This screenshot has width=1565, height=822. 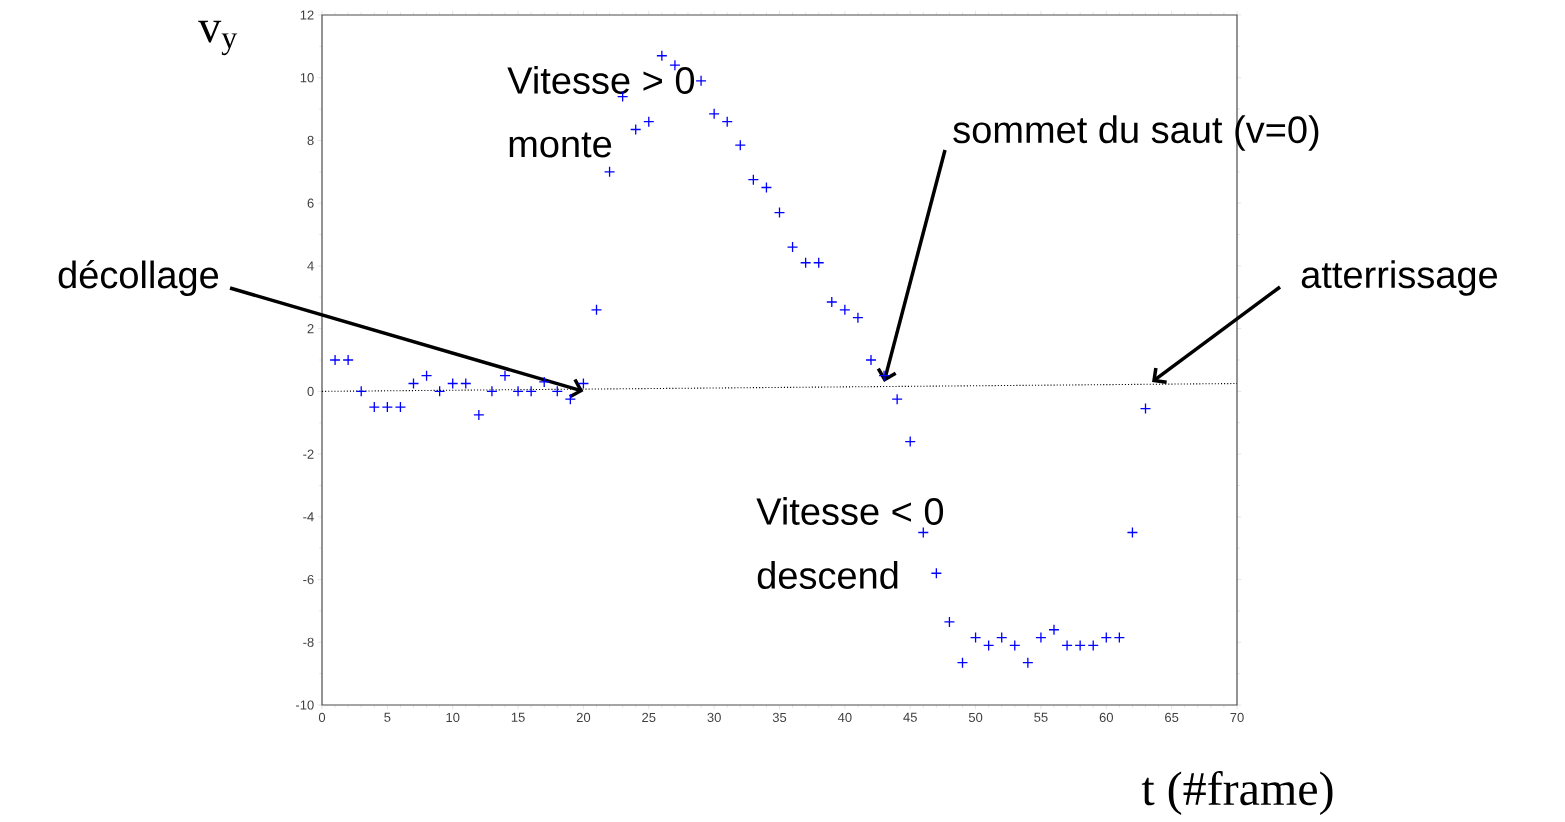 What do you see at coordinates (307, 15) in the screenshot?
I see `y-tick-label: 12` at bounding box center [307, 15].